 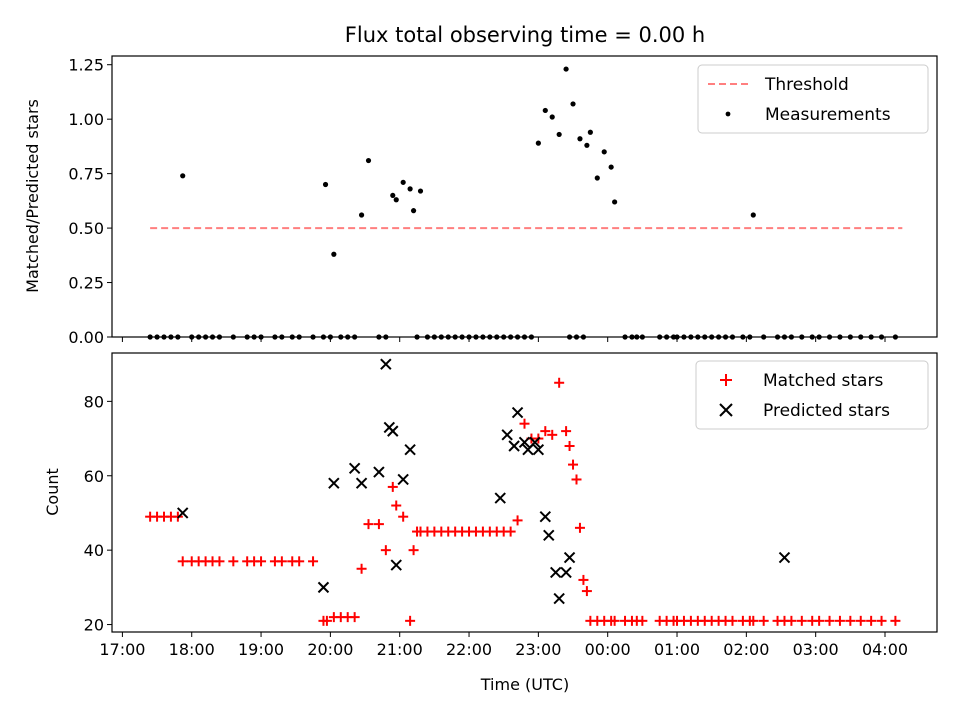 What do you see at coordinates (524, 684) in the screenshot?
I see `x-axis-label: Time (UTC)` at bounding box center [524, 684].